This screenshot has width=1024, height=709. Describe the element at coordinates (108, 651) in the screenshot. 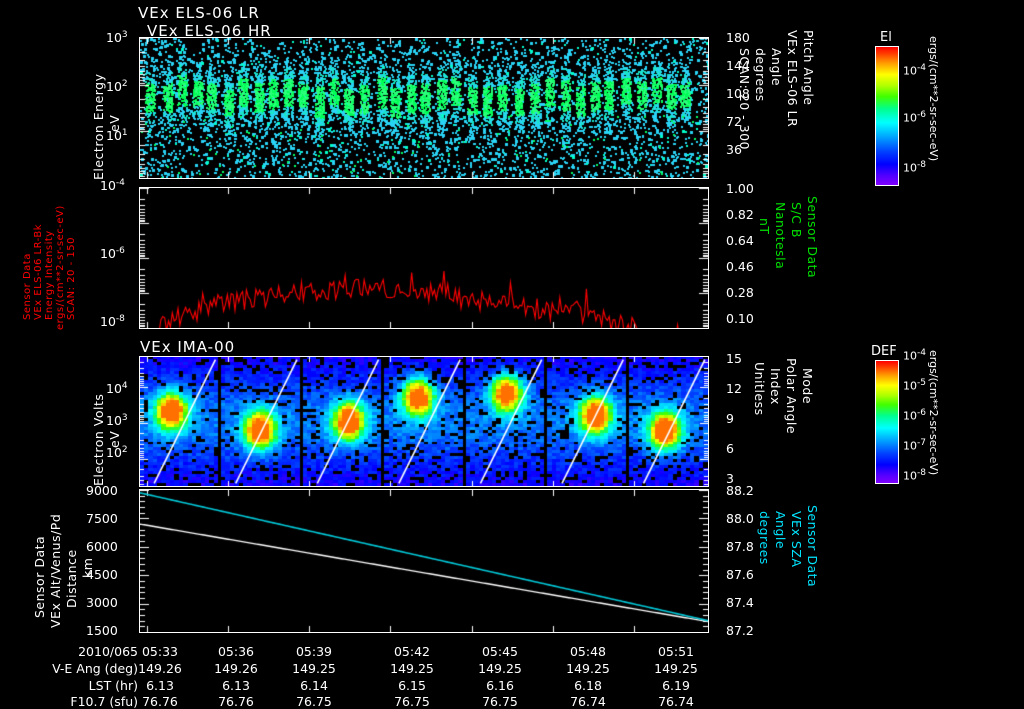

I see `bottom-row-label-0: 2010/065` at that location.